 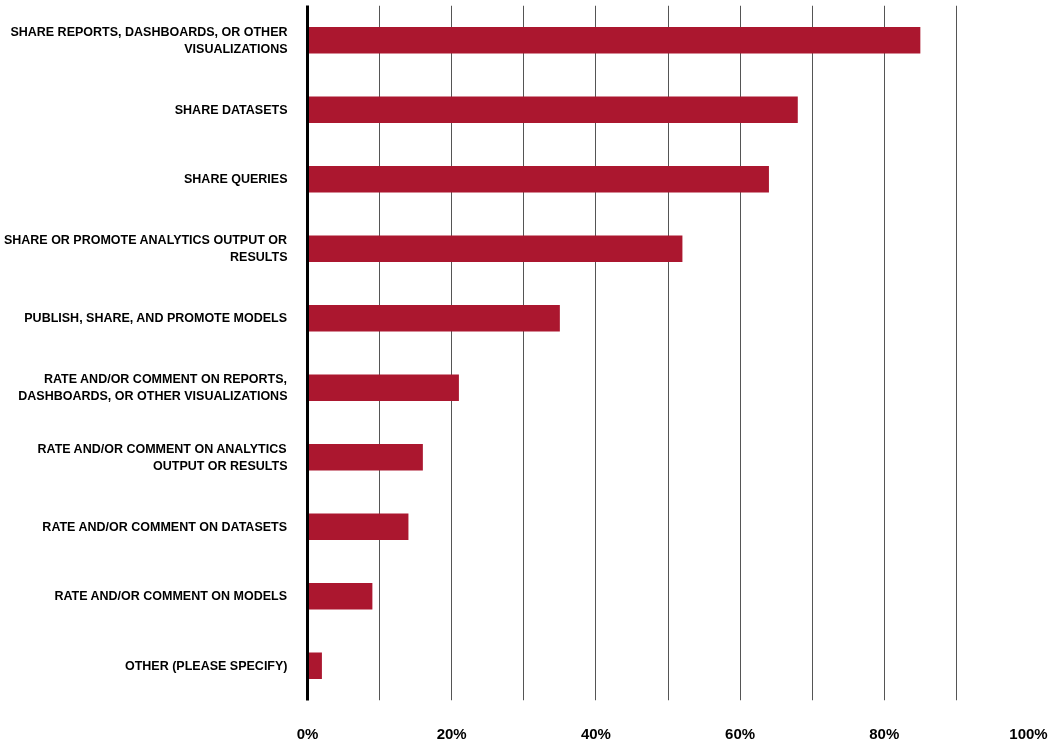 I want to click on y-tick-label: RATE AND/OR COMMENT ON ANALYTICS OUTPUT OR RESULTS, so click(x=162, y=457).